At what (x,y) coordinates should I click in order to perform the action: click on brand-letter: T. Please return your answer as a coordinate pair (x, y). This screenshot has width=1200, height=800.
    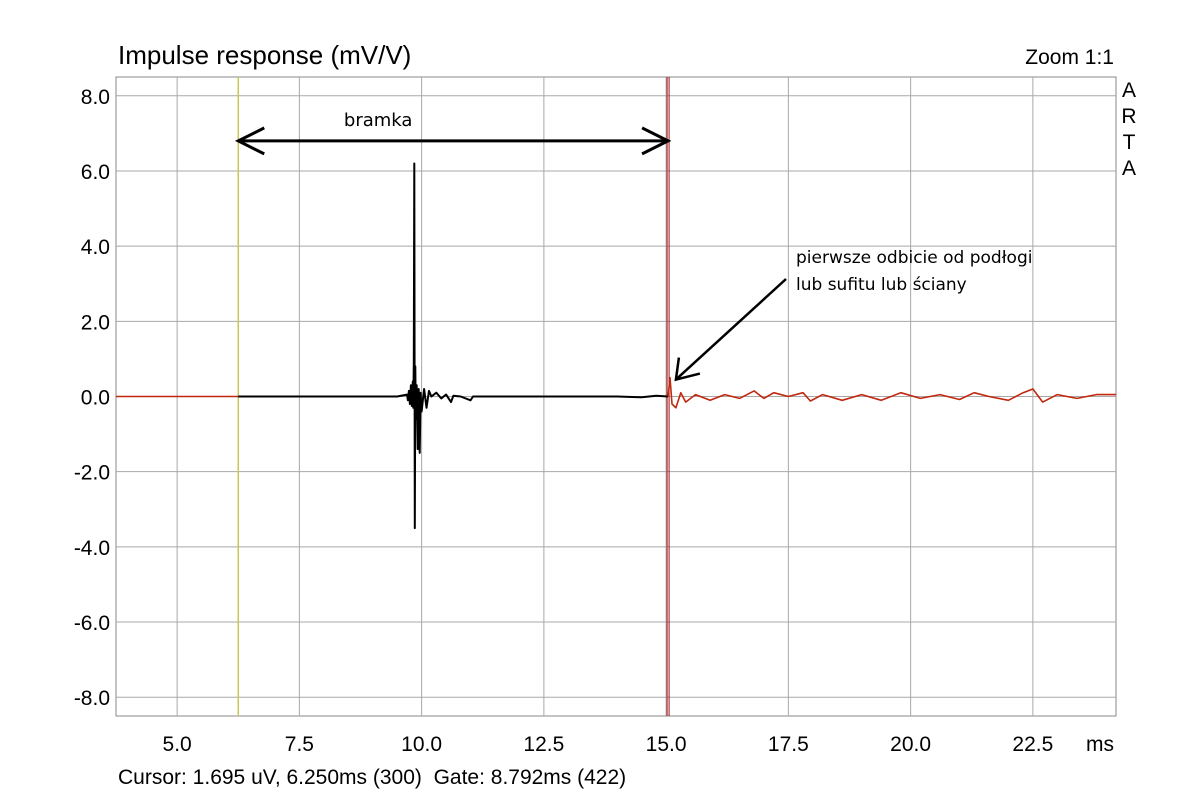
    Looking at the image, I should click on (1129, 142).